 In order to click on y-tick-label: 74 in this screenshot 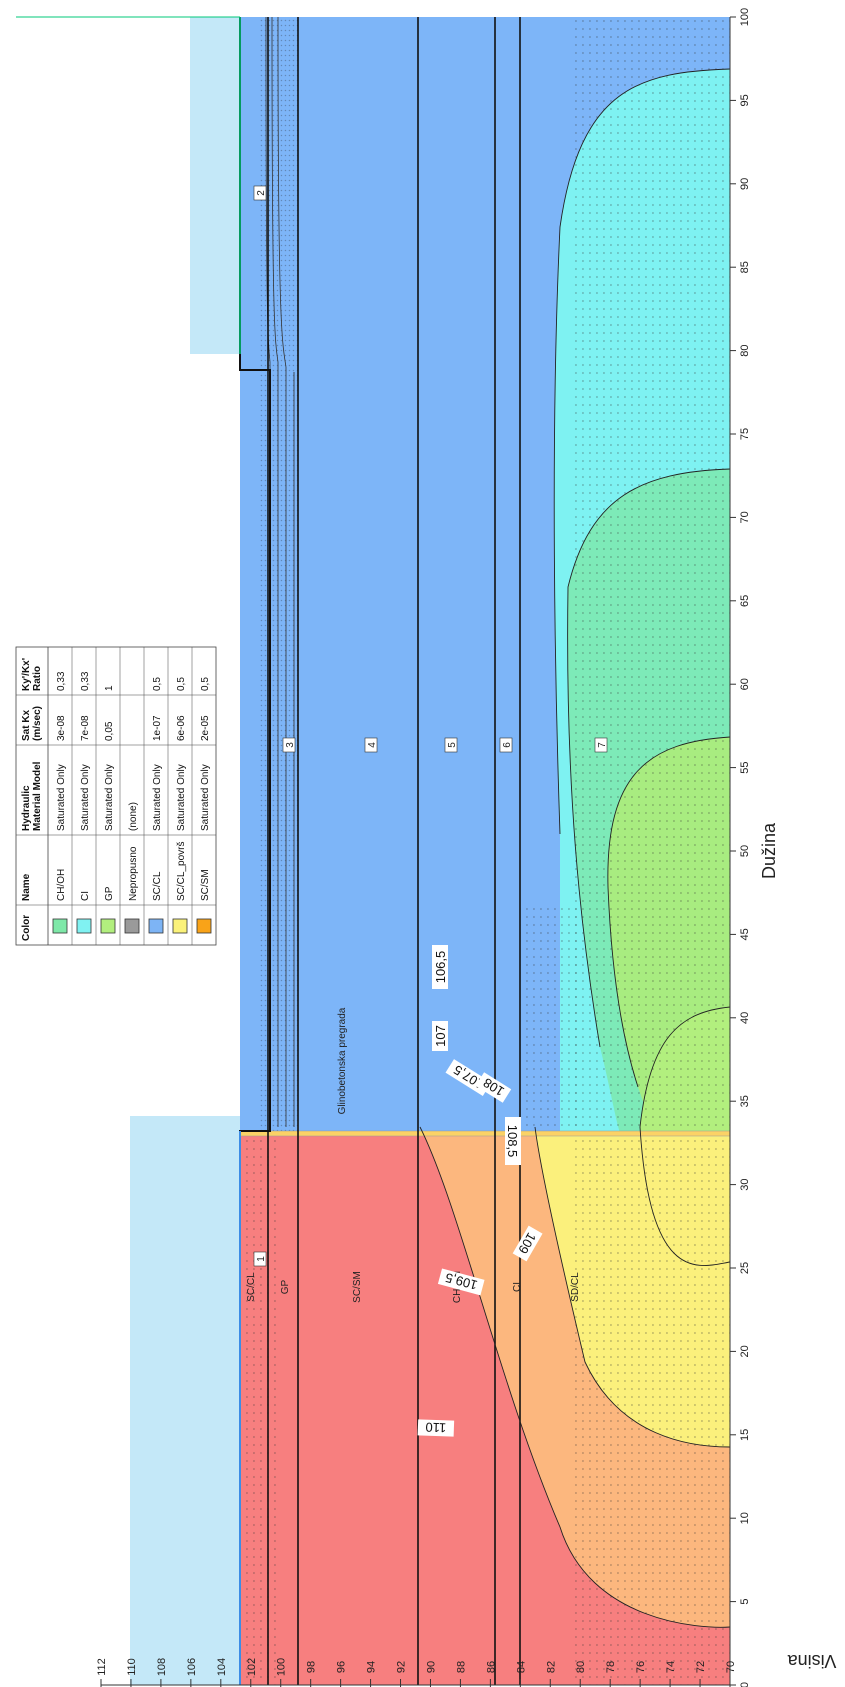, I will do `click(671, 1667)`.